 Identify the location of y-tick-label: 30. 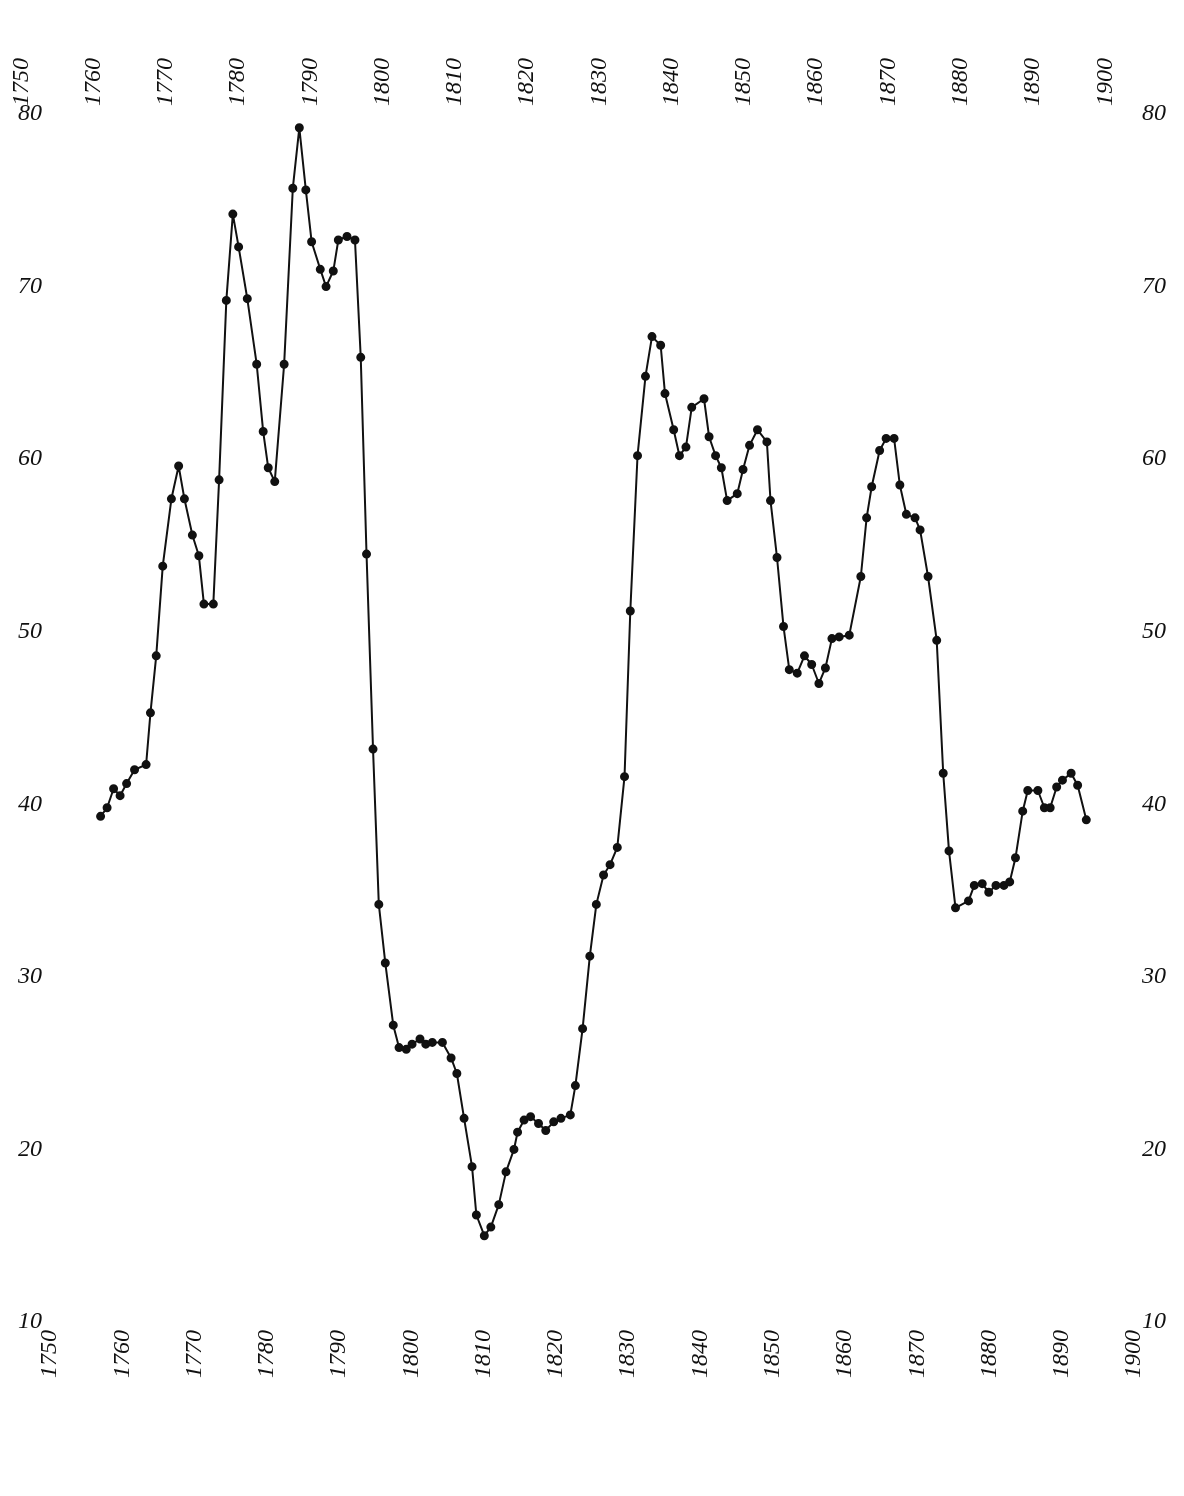
(29, 975).